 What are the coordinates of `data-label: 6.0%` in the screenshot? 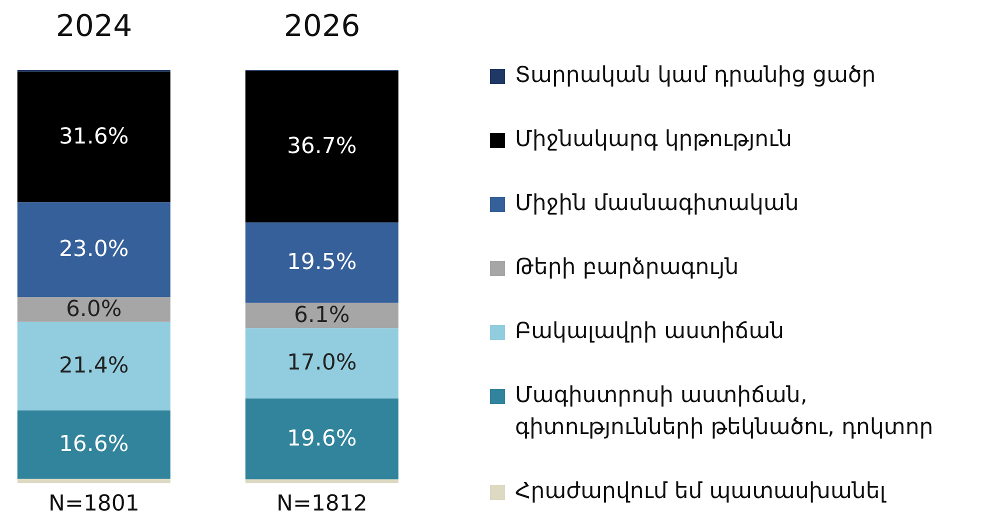 It's located at (94, 309).